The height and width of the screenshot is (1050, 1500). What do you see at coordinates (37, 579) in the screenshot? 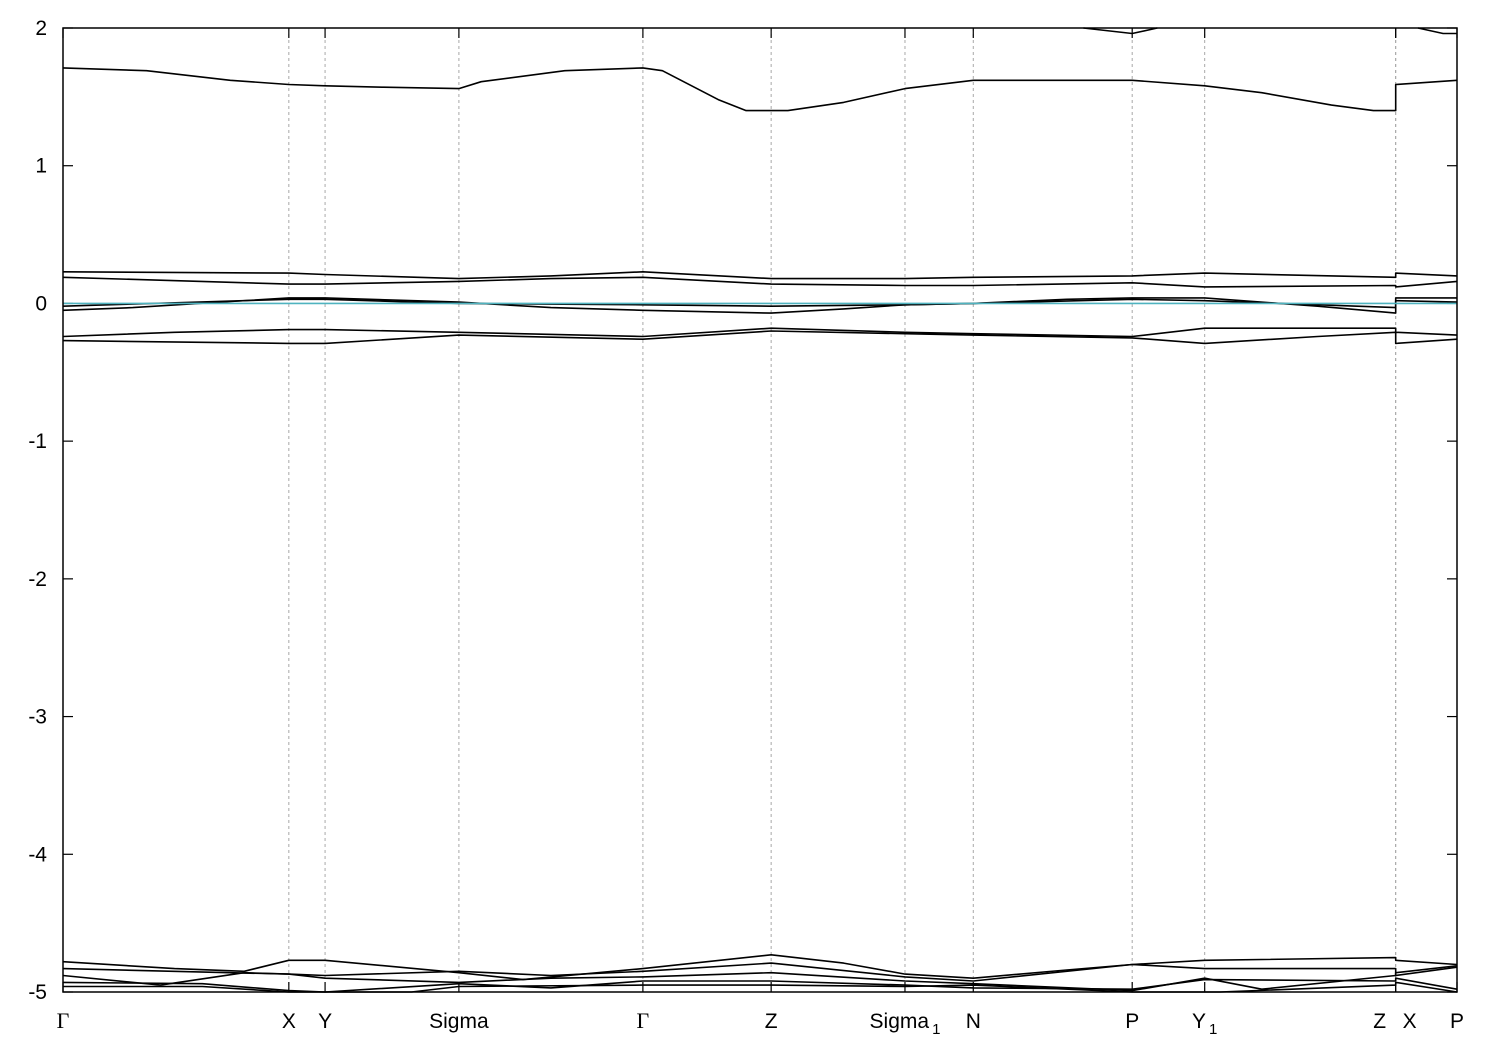
I see `y-tick-label: -2` at bounding box center [37, 579].